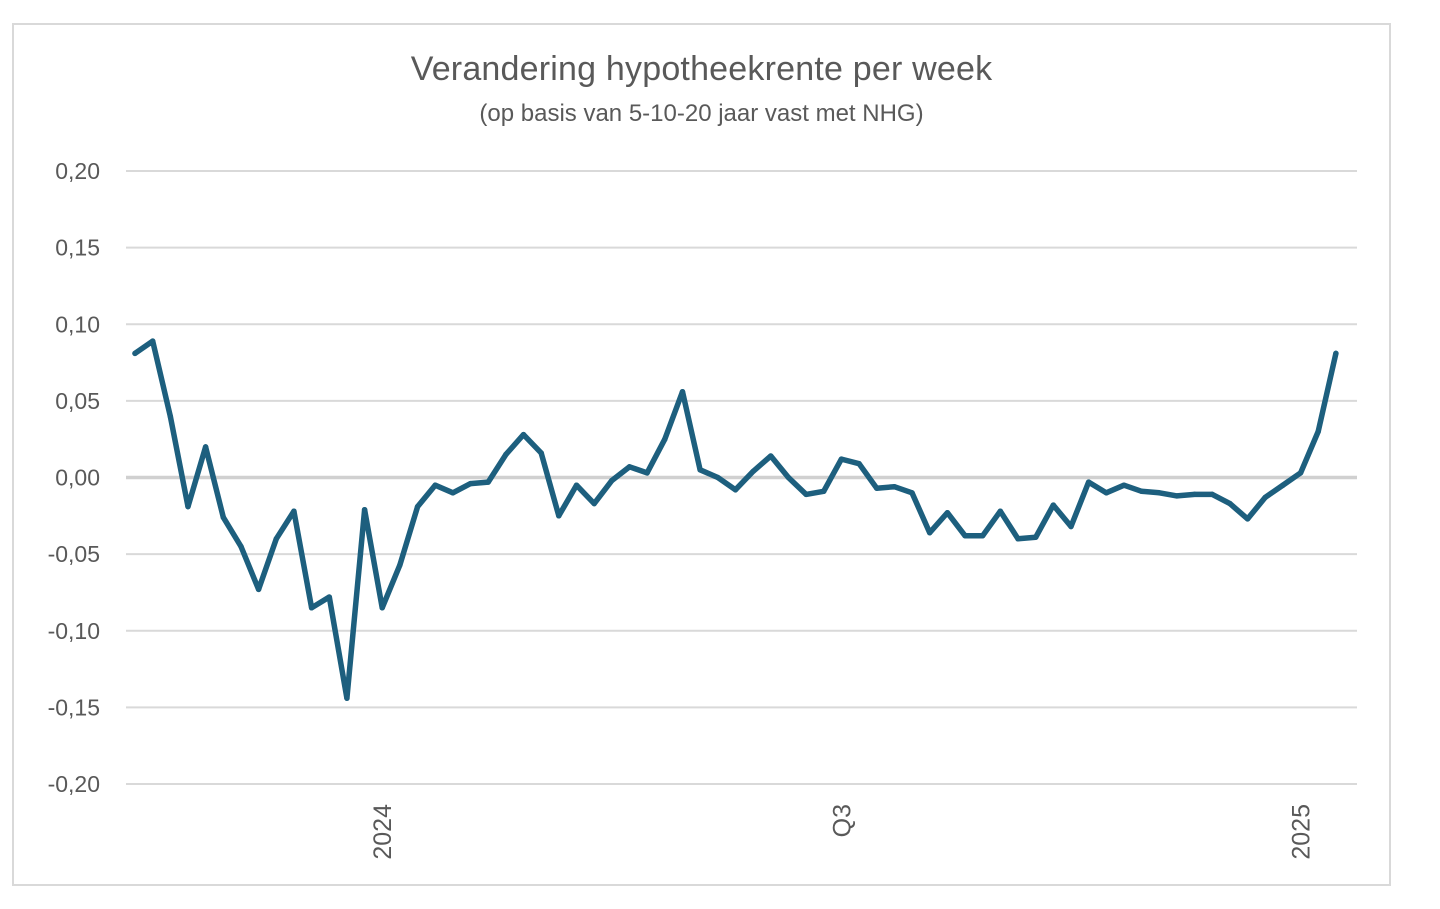 The image size is (1440, 909). I want to click on y-tick-label: 0,10, so click(77, 324).